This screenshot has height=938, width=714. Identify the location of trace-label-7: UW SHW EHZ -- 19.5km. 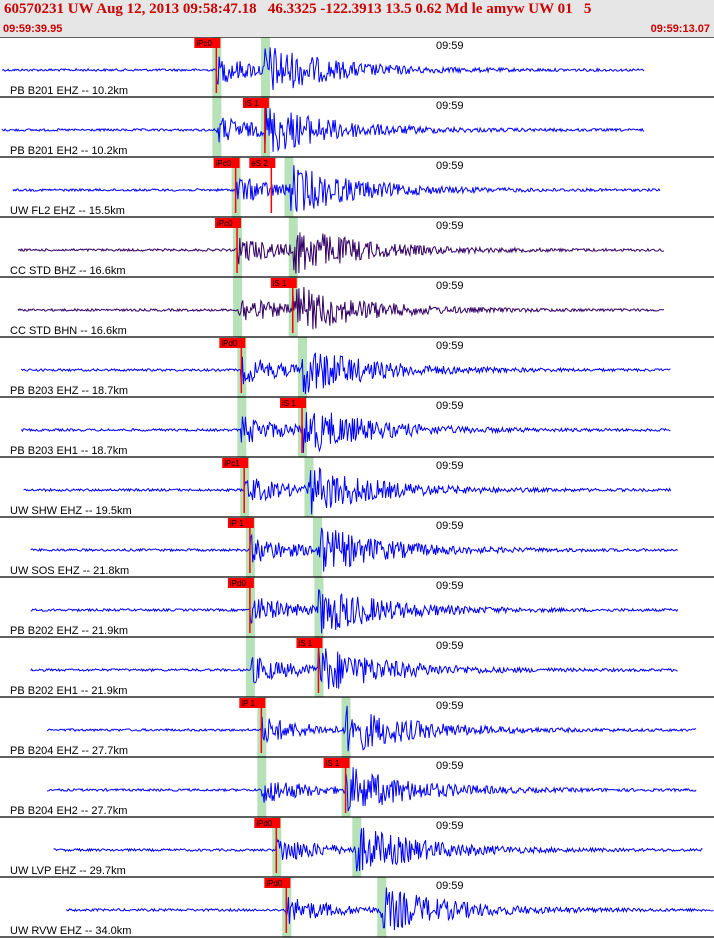
(71, 511).